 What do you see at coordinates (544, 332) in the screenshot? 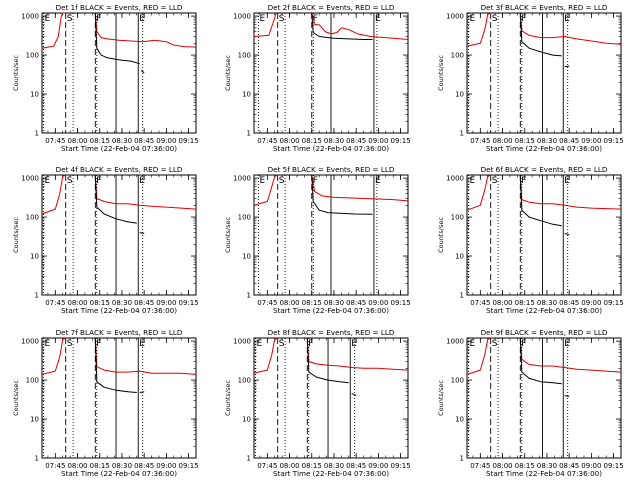
I see `chart-title: Det 9f BLACK = Events, RED = LLD` at bounding box center [544, 332].